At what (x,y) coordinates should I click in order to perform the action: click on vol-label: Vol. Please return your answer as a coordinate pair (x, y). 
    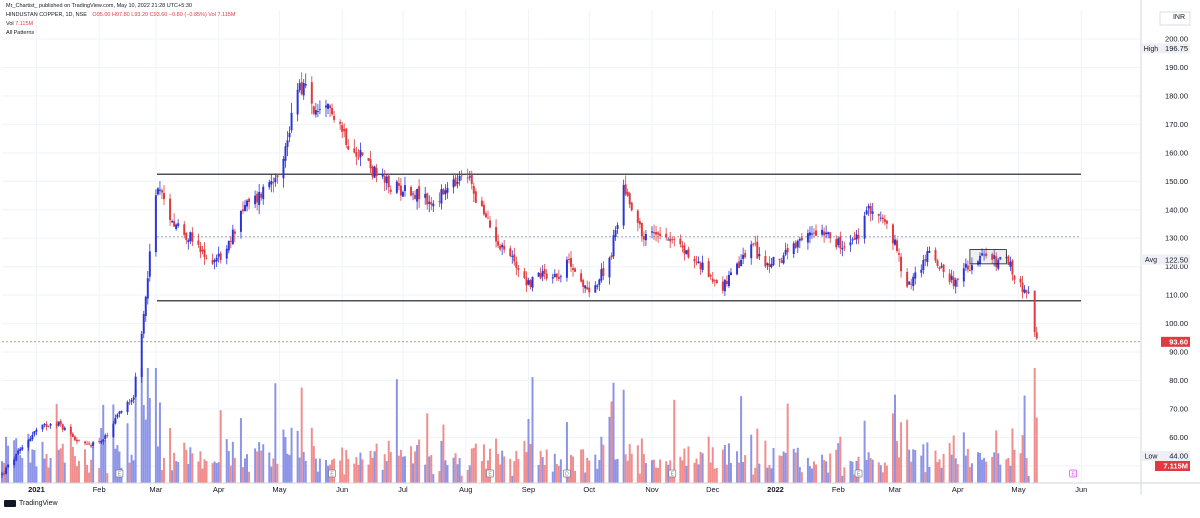
    Looking at the image, I should click on (10, 24).